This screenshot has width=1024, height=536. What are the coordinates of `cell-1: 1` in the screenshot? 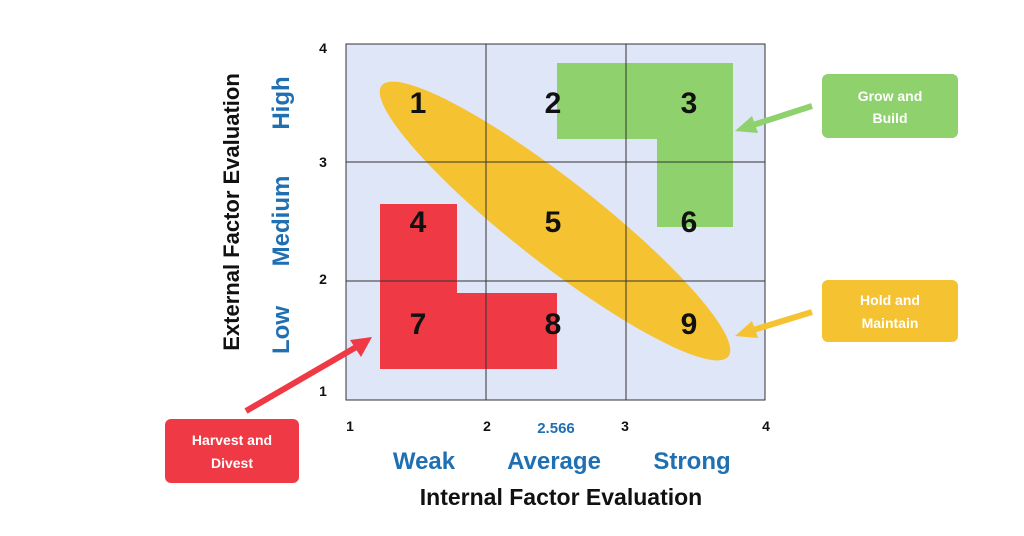 It's located at (418, 103).